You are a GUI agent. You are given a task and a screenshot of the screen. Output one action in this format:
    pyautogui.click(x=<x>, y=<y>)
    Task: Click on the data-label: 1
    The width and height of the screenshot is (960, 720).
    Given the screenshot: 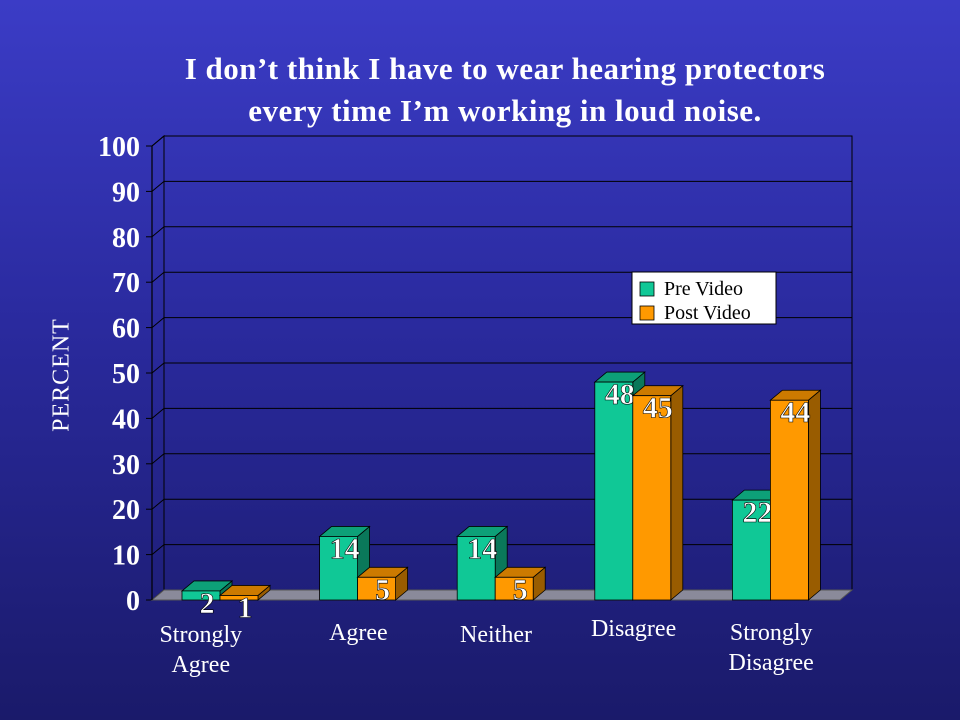 What is the action you would take?
    pyautogui.click(x=245, y=607)
    